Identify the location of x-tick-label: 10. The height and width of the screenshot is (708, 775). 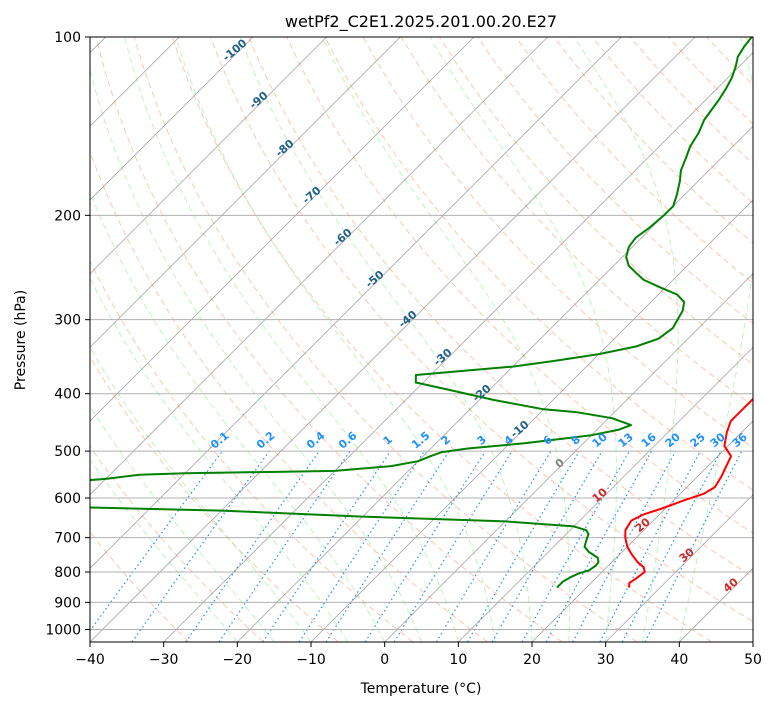
(458, 660).